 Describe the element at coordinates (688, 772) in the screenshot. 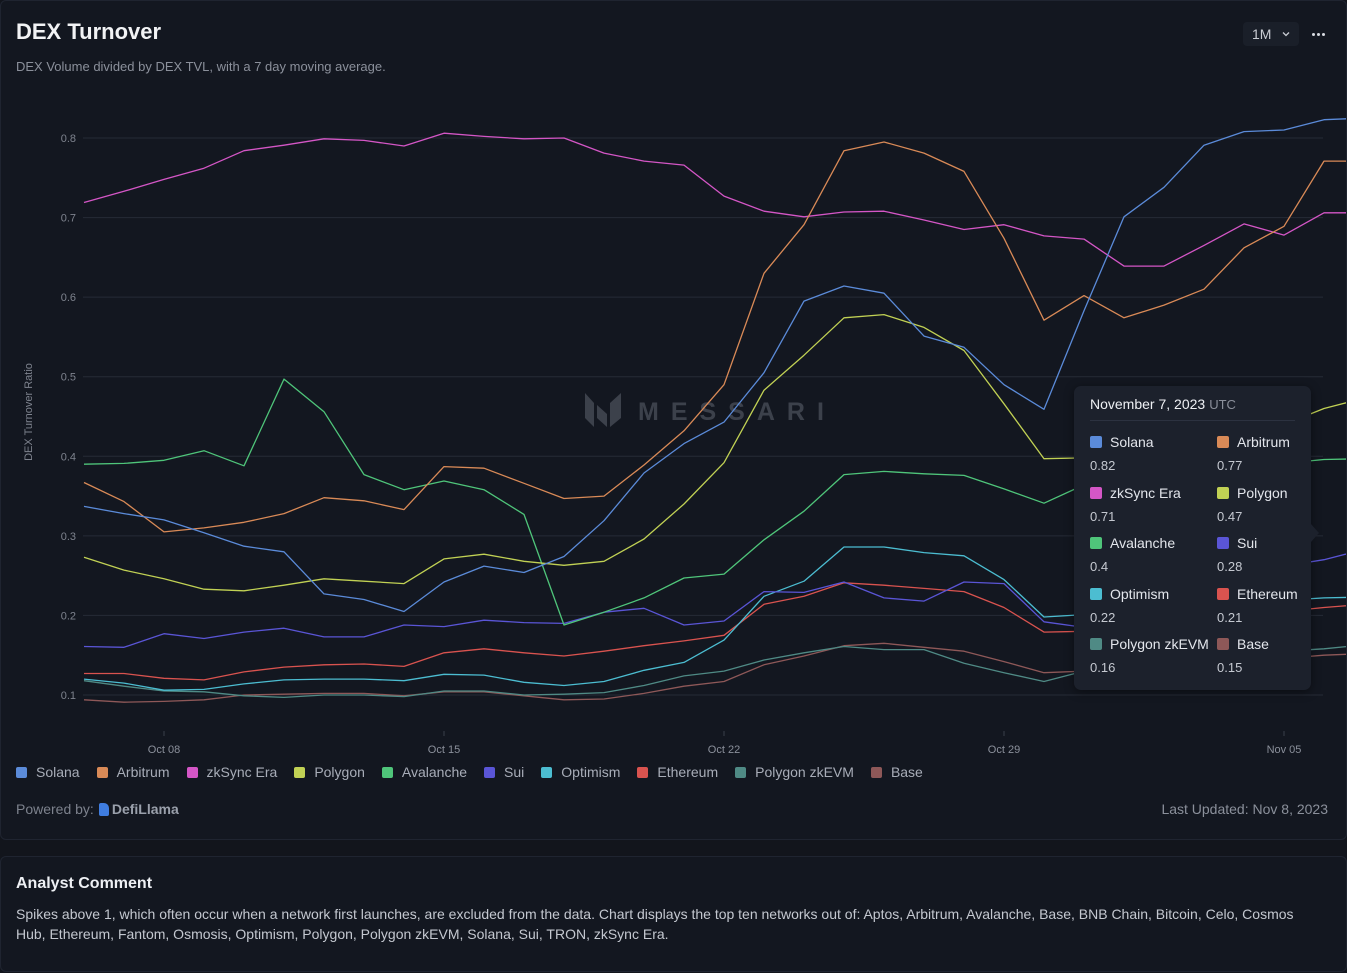

I see `legend-label: Ethereum` at that location.